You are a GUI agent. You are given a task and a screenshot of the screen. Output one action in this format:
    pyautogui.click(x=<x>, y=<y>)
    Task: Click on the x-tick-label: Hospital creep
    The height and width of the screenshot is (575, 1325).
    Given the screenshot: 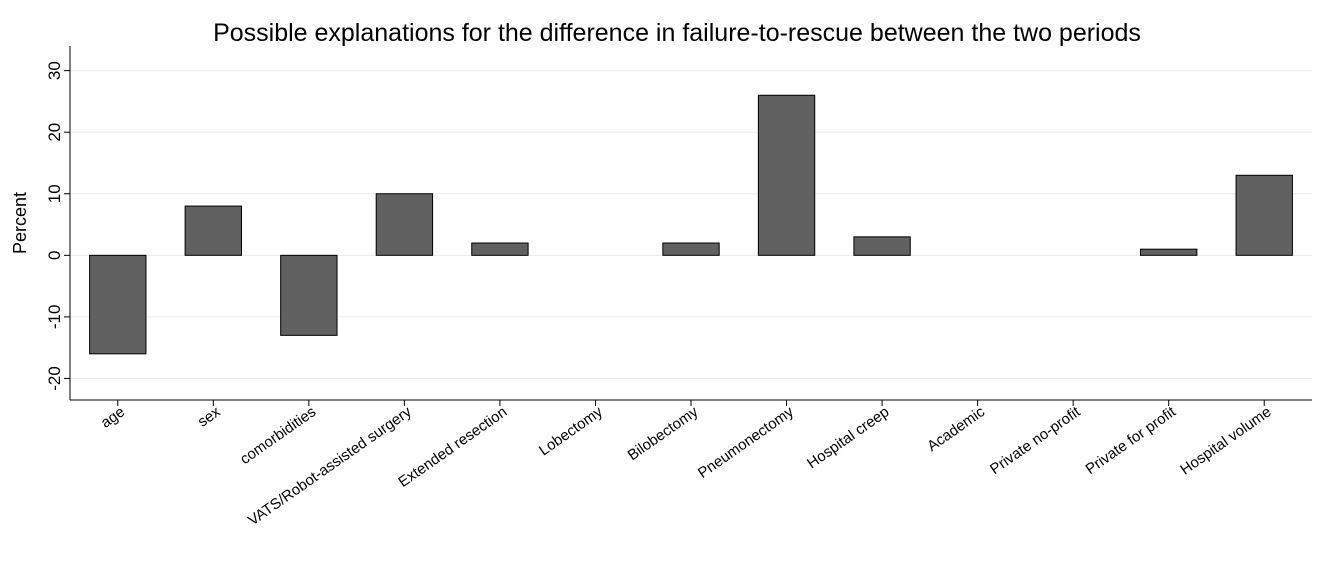 What is the action you would take?
    pyautogui.click(x=848, y=437)
    